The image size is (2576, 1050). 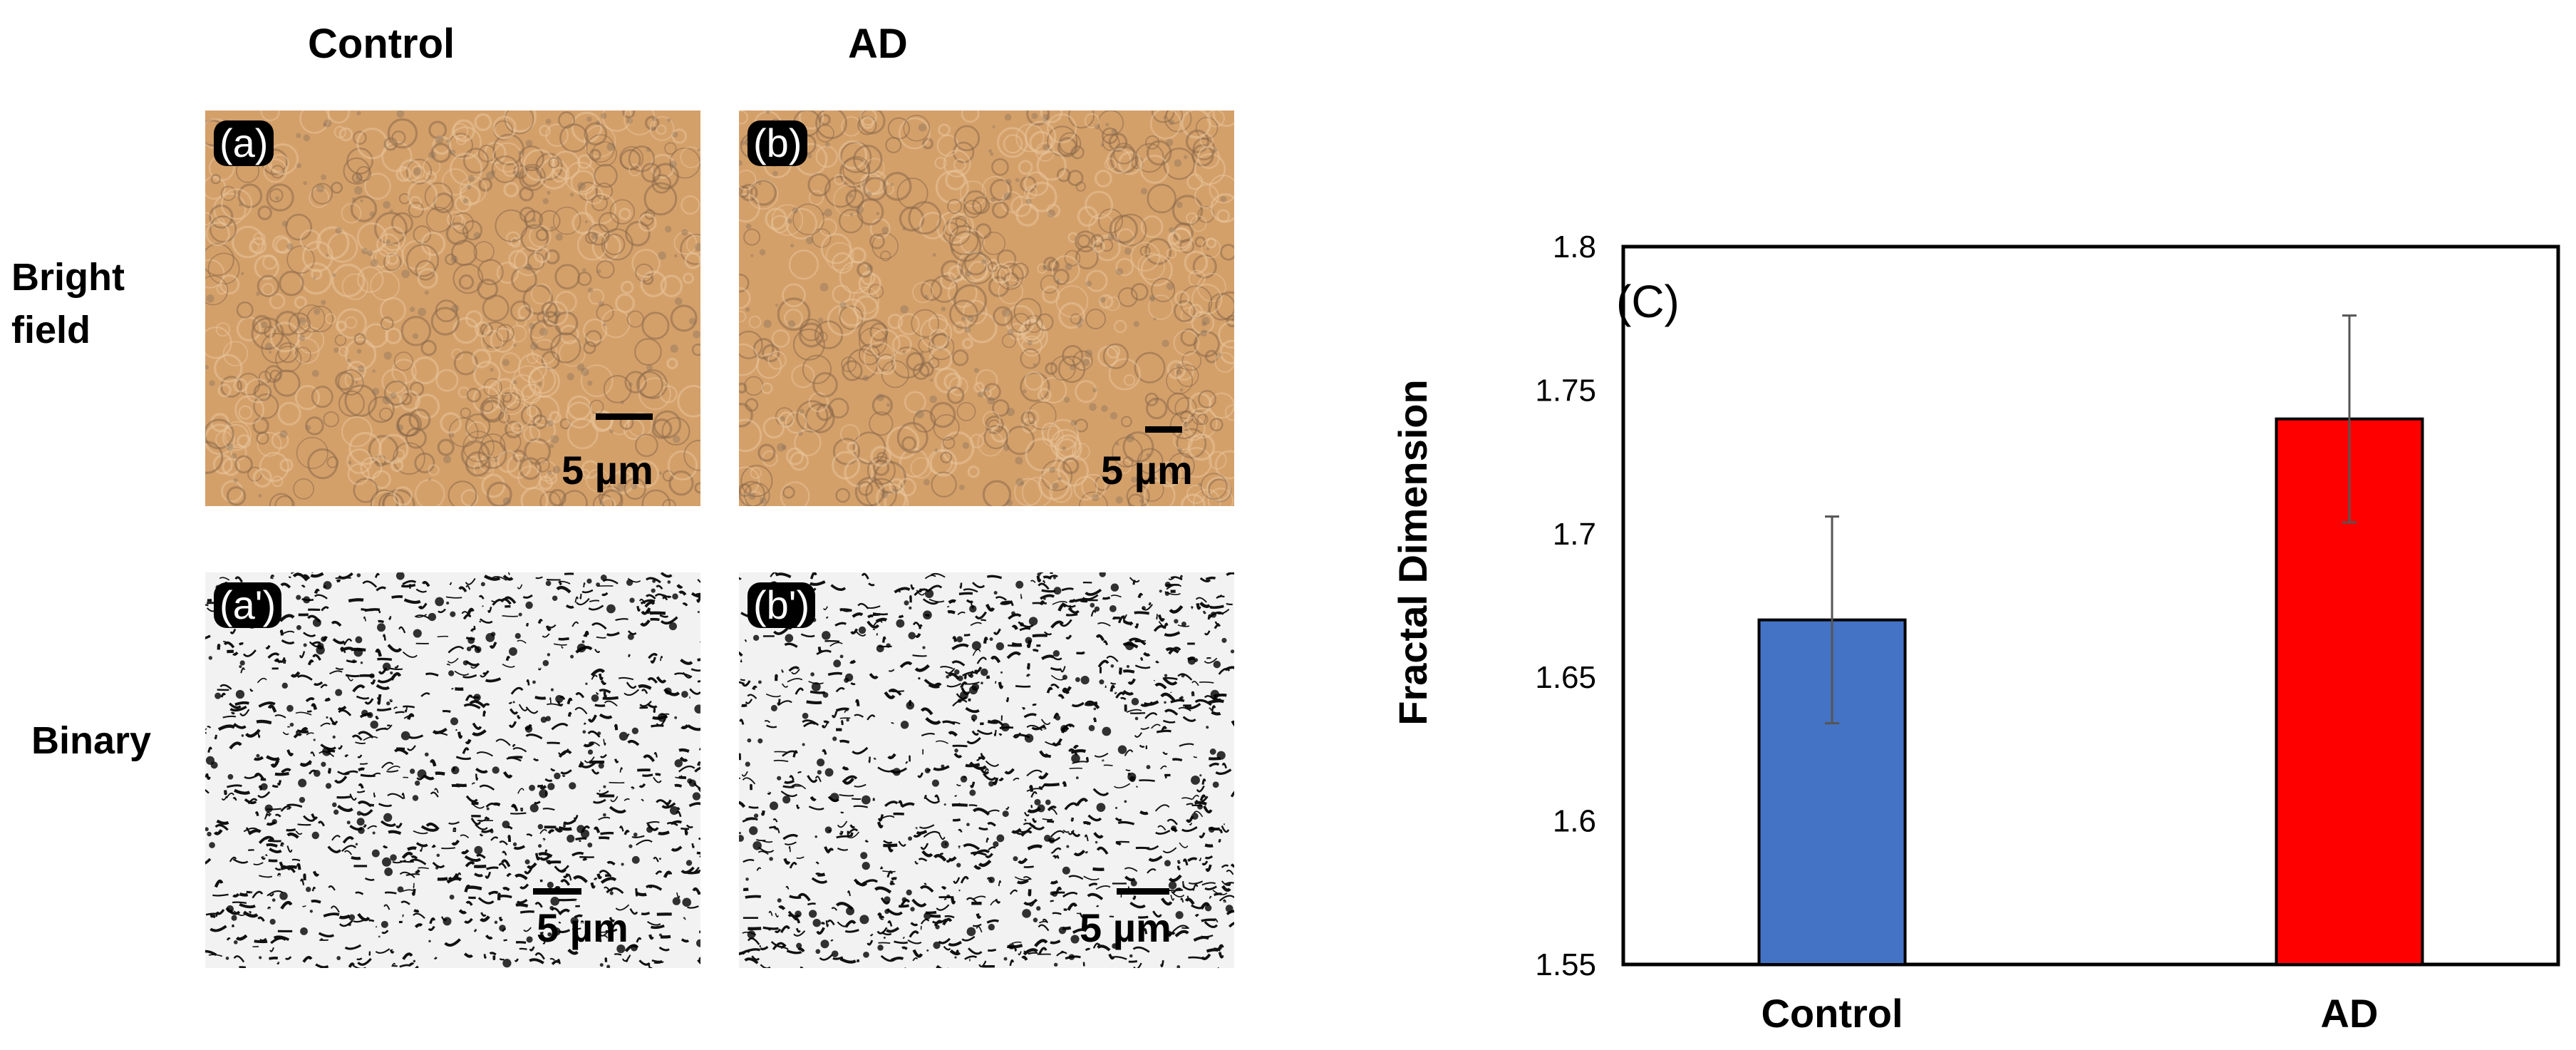 What do you see at coordinates (1566, 964) in the screenshot?
I see `y-tick-label: 1.55` at bounding box center [1566, 964].